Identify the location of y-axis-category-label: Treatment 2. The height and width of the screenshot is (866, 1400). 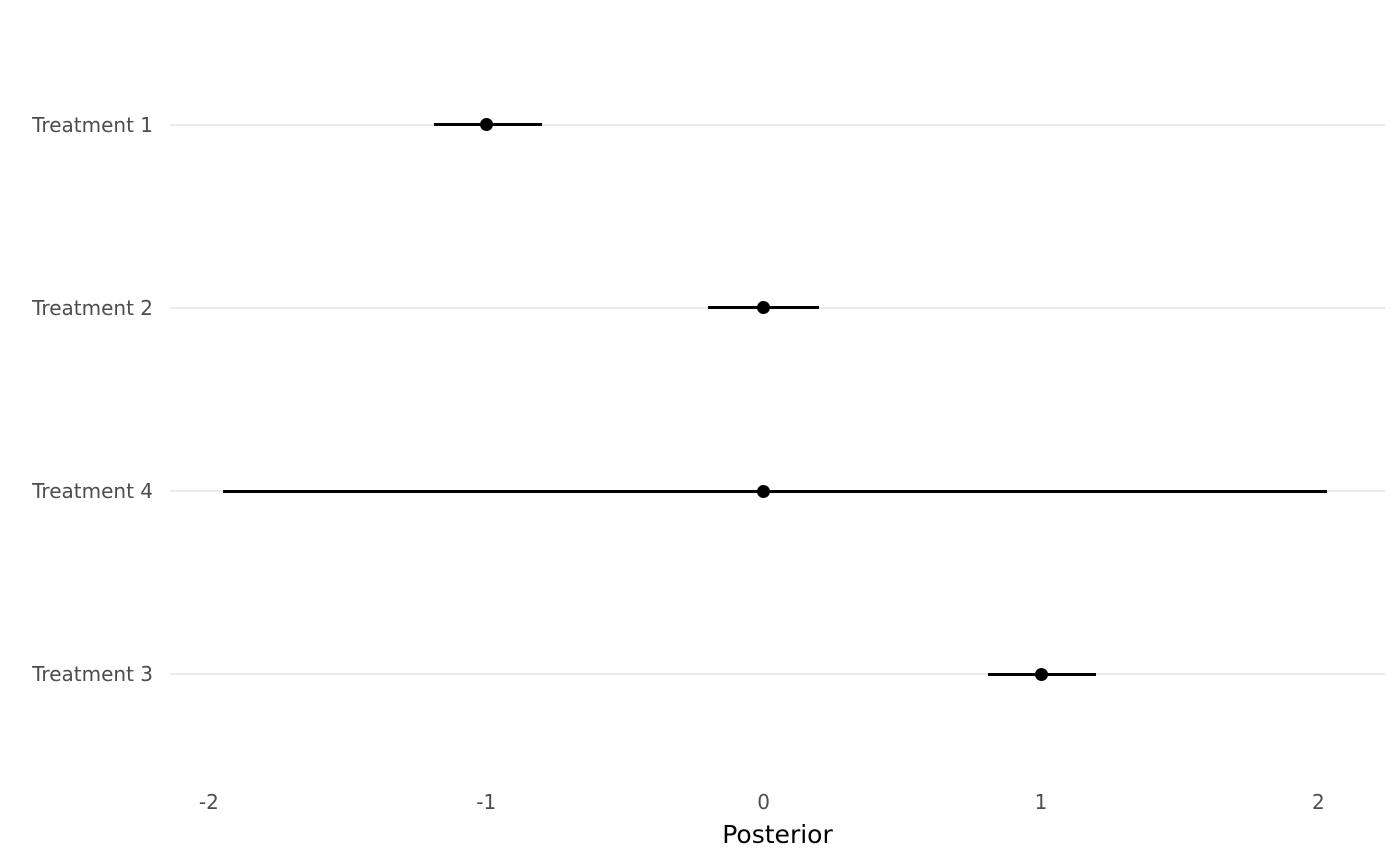
(92, 307).